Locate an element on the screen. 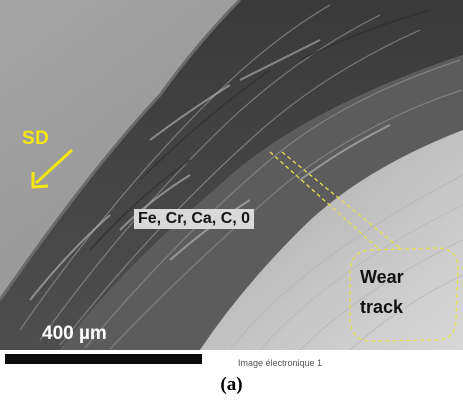 The width and height of the screenshot is (463, 400). sd-direction-label: SD is located at coordinates (36, 138).